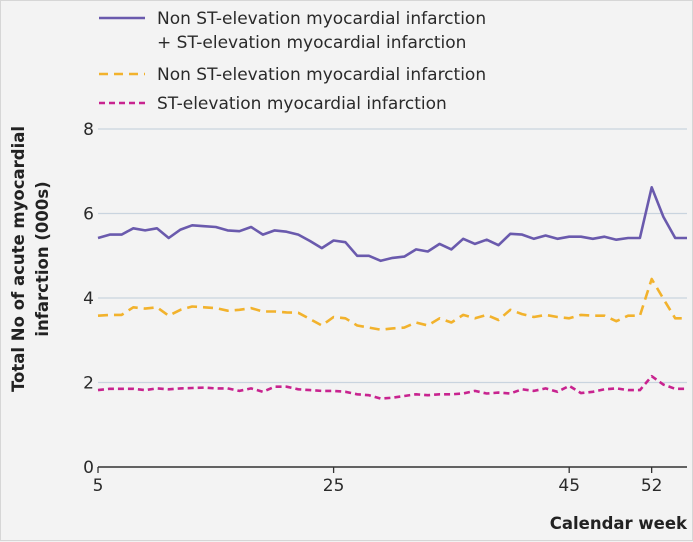 This screenshot has height=542, width=693. What do you see at coordinates (392, 304) in the screenshot?
I see `series-line-nstemi` at bounding box center [392, 304].